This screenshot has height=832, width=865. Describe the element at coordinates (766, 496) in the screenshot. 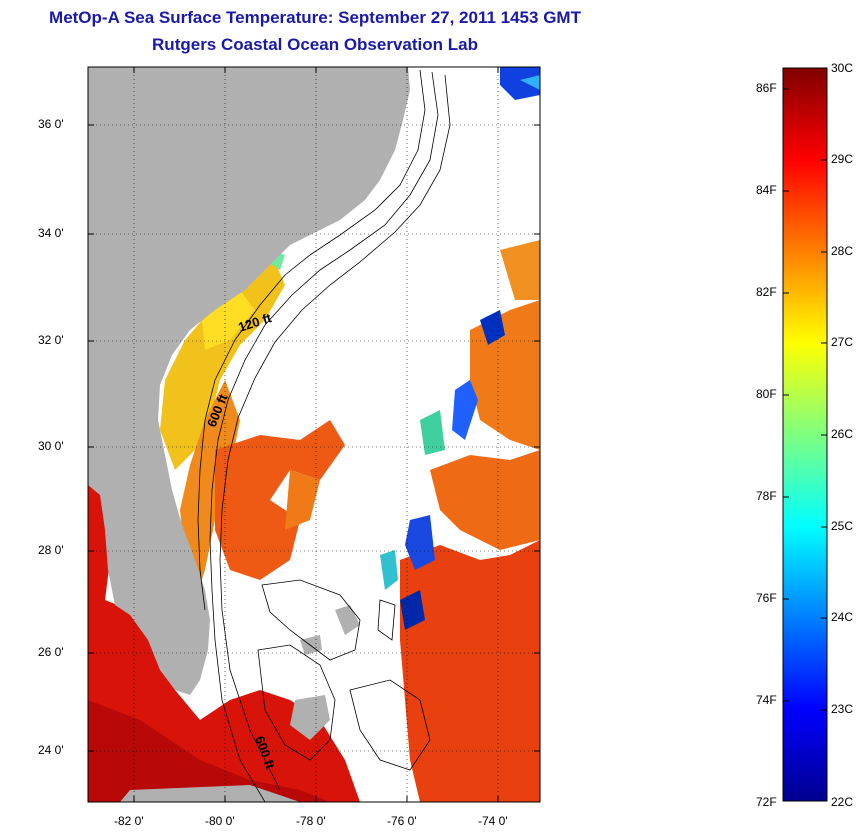

I see `colorbar-f-label: 78F` at that location.